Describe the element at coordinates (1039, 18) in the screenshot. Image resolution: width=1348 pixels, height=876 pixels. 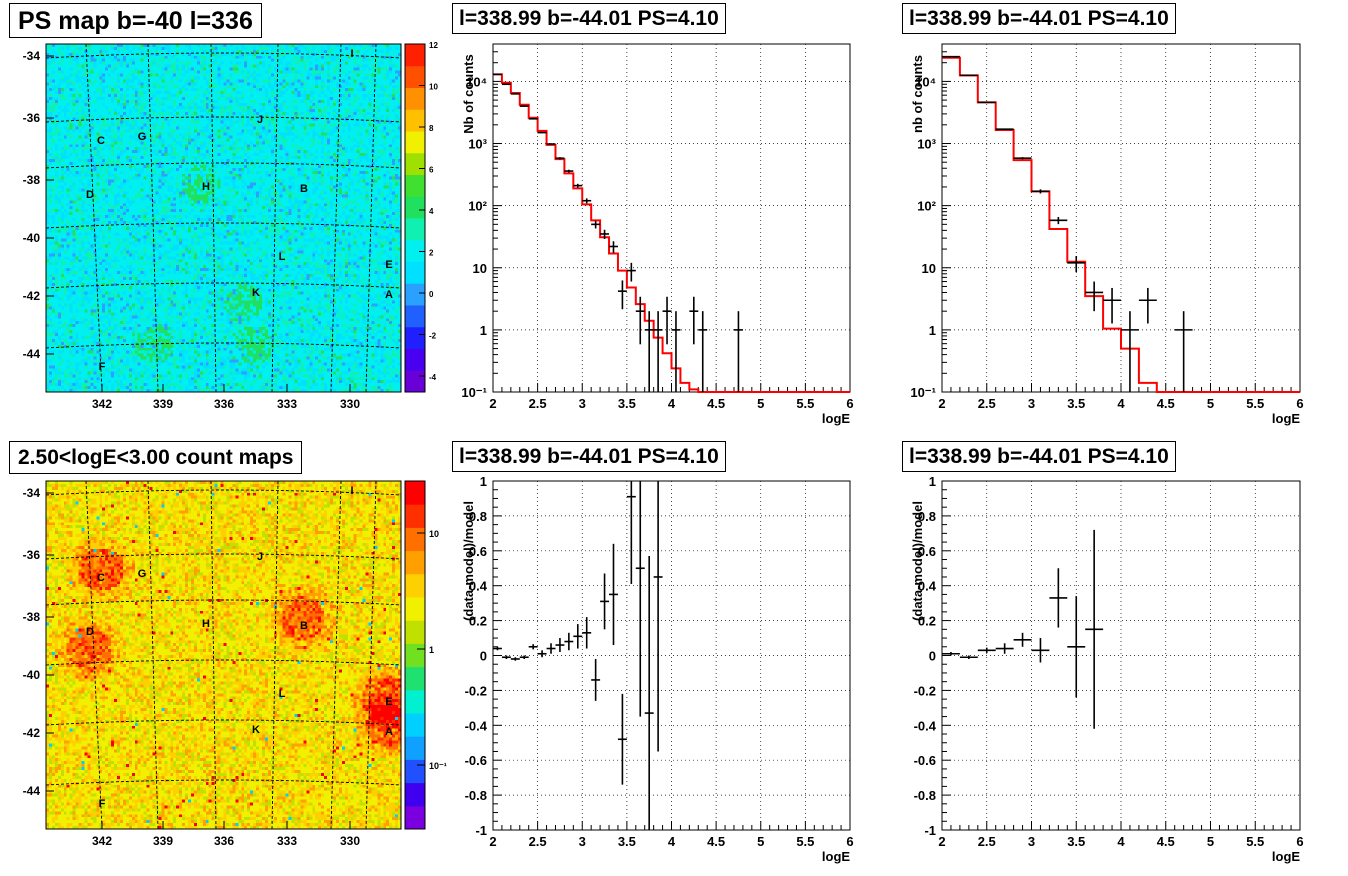
I see `spectrum-2-title: l=338.99 b=-44.01 PS=4.10` at that location.